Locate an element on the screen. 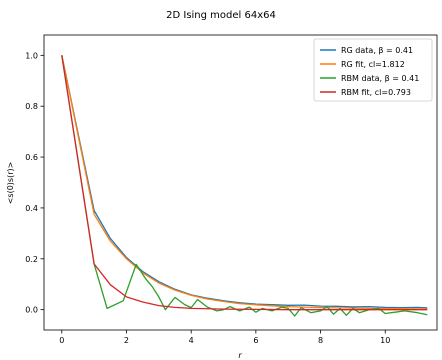 The image size is (442, 360). y-axis-label: <s(0)s(r)> is located at coordinates (10, 183).